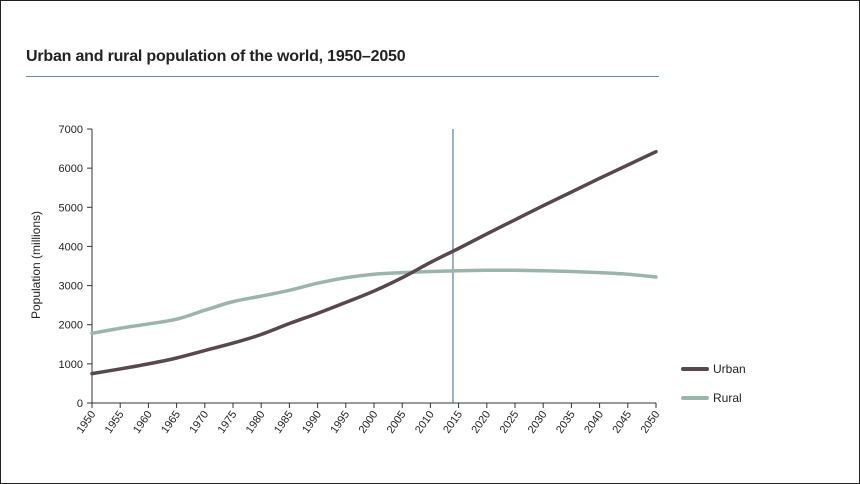 This screenshot has width=860, height=484. Describe the element at coordinates (713, 383) in the screenshot. I see `legend: Urban Rural` at that location.